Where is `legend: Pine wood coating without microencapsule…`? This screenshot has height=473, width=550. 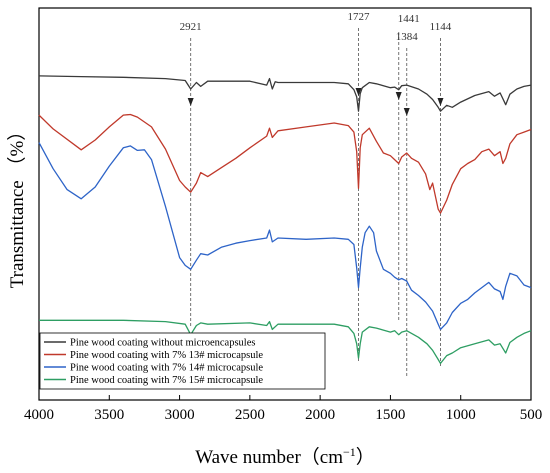 legend: Pine wood coating without microencapsule… is located at coordinates (182, 361).